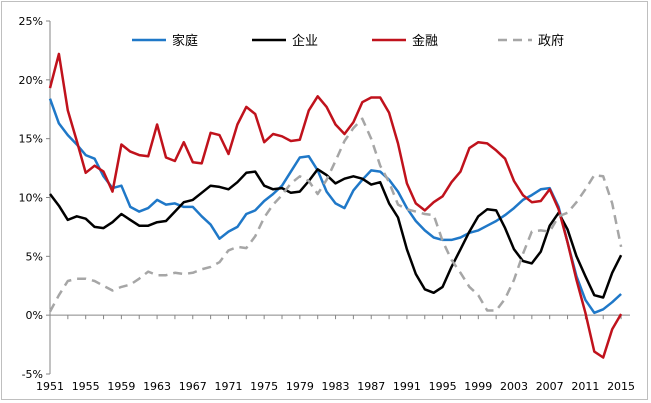 The image size is (651, 403). I want to click on y-tick-label: 10%, so click(31, 198).